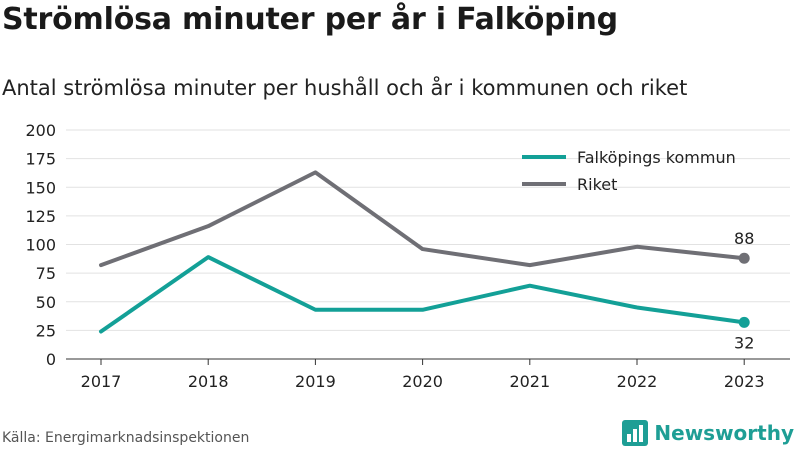 Image resolution: width=800 pixels, height=450 pixels. What do you see at coordinates (51, 359) in the screenshot?
I see `y-tick-label: 0` at bounding box center [51, 359].